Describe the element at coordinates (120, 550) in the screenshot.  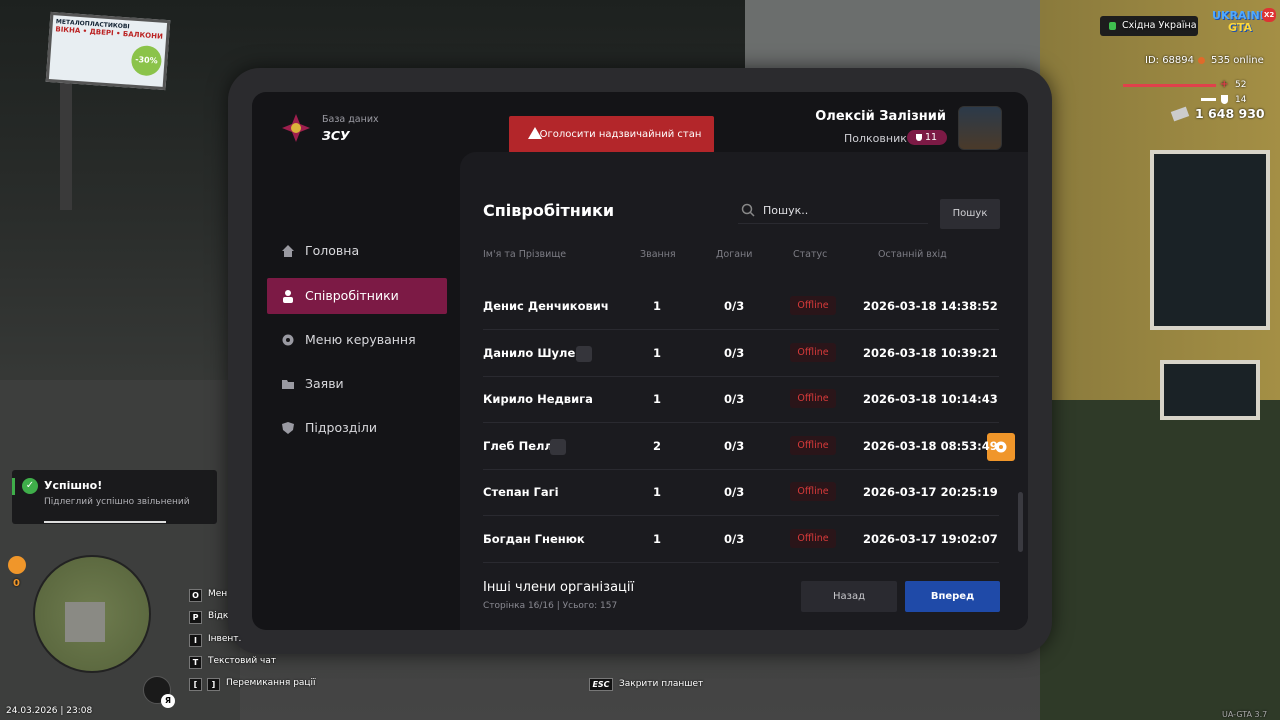
I see `road` at that location.